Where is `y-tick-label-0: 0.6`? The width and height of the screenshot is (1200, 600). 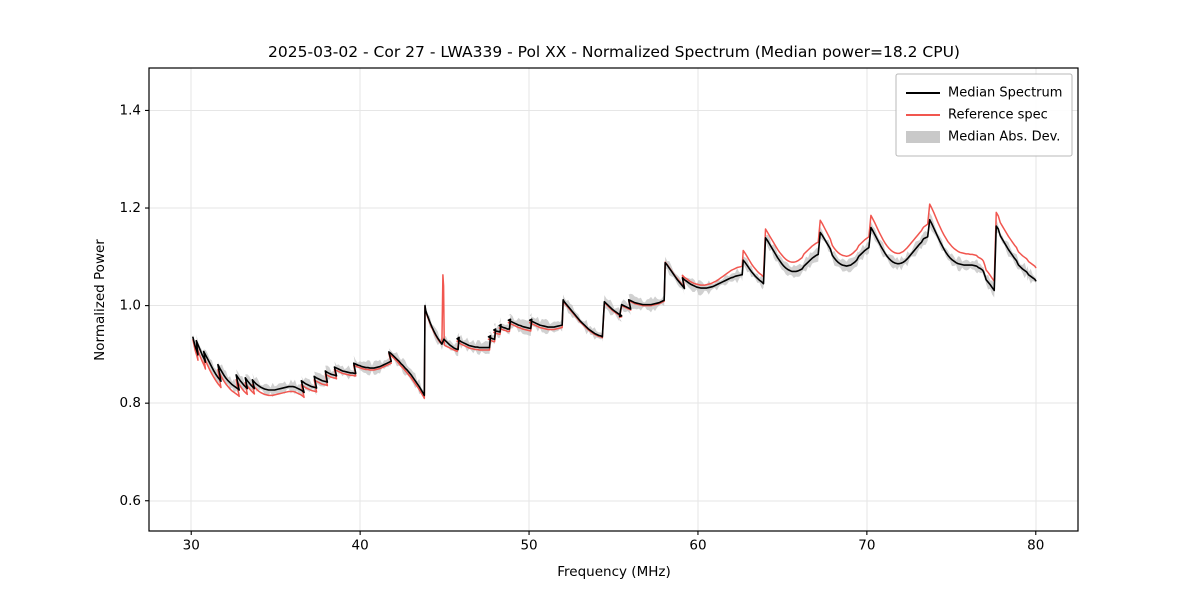
y-tick-label-0: 0.6 is located at coordinates (130, 501).